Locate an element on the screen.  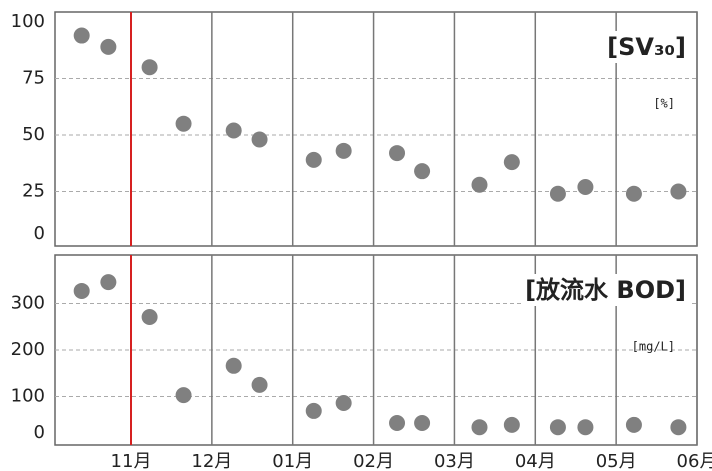
panel-title: [SV₃₀] is located at coordinates (646, 47).